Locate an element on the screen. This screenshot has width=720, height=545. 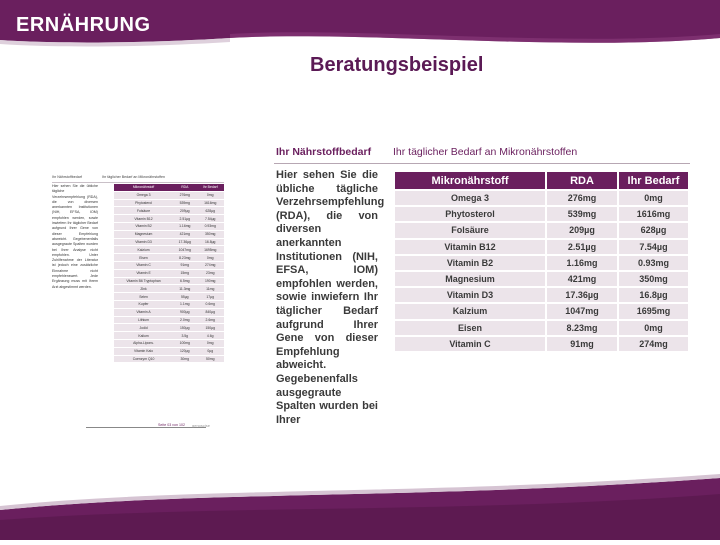
main-table-row: Vitamin B2 1.16mg 0.93mg is located at coordinates (542, 263).